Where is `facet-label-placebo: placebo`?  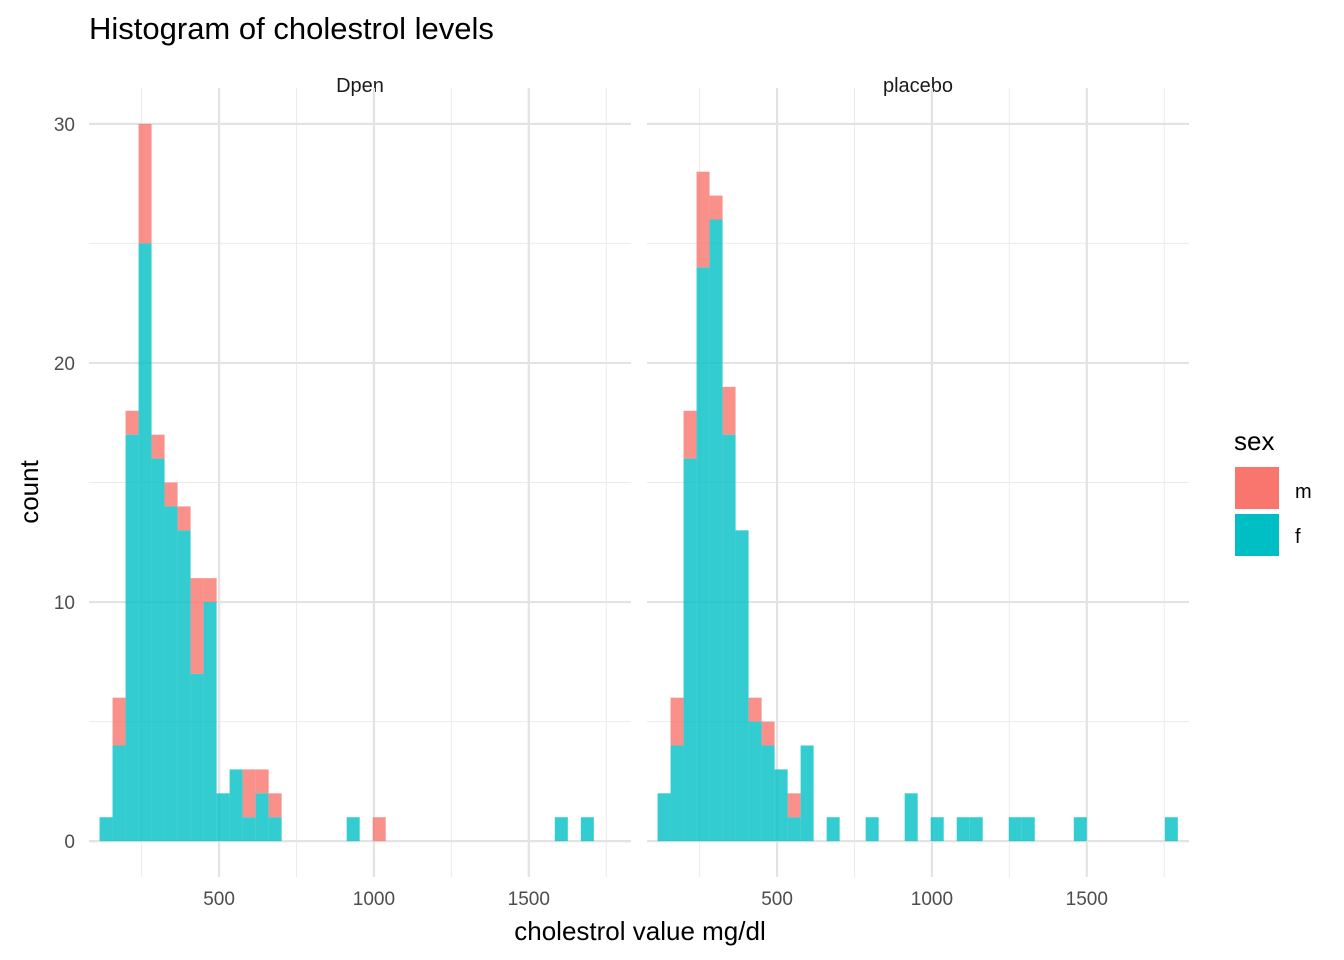 facet-label-placebo: placebo is located at coordinates (918, 86).